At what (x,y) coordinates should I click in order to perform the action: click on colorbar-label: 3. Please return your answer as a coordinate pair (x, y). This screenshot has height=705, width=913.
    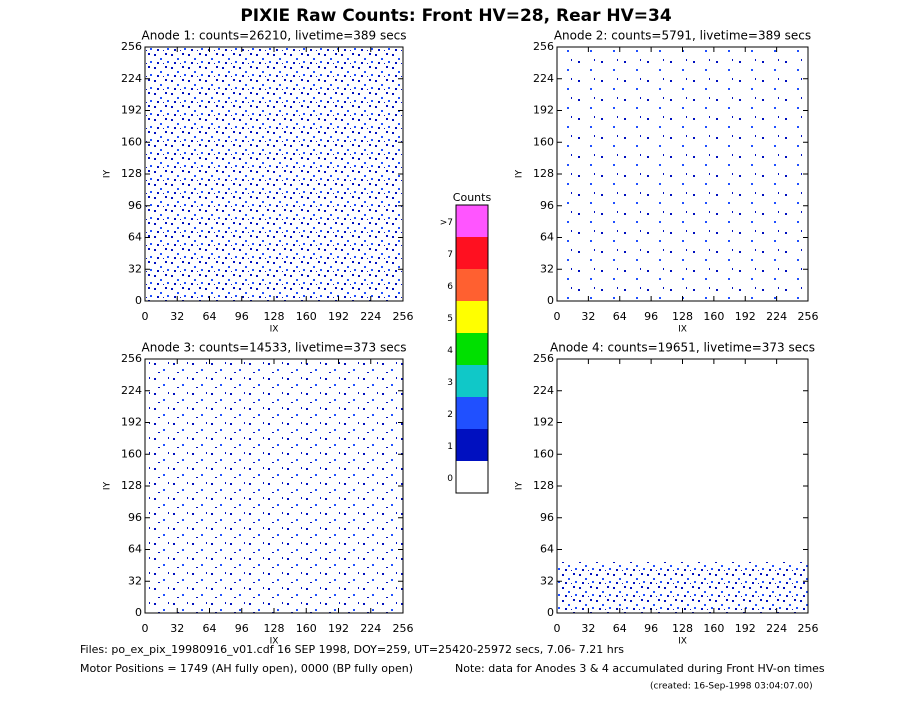
    Looking at the image, I should click on (450, 383).